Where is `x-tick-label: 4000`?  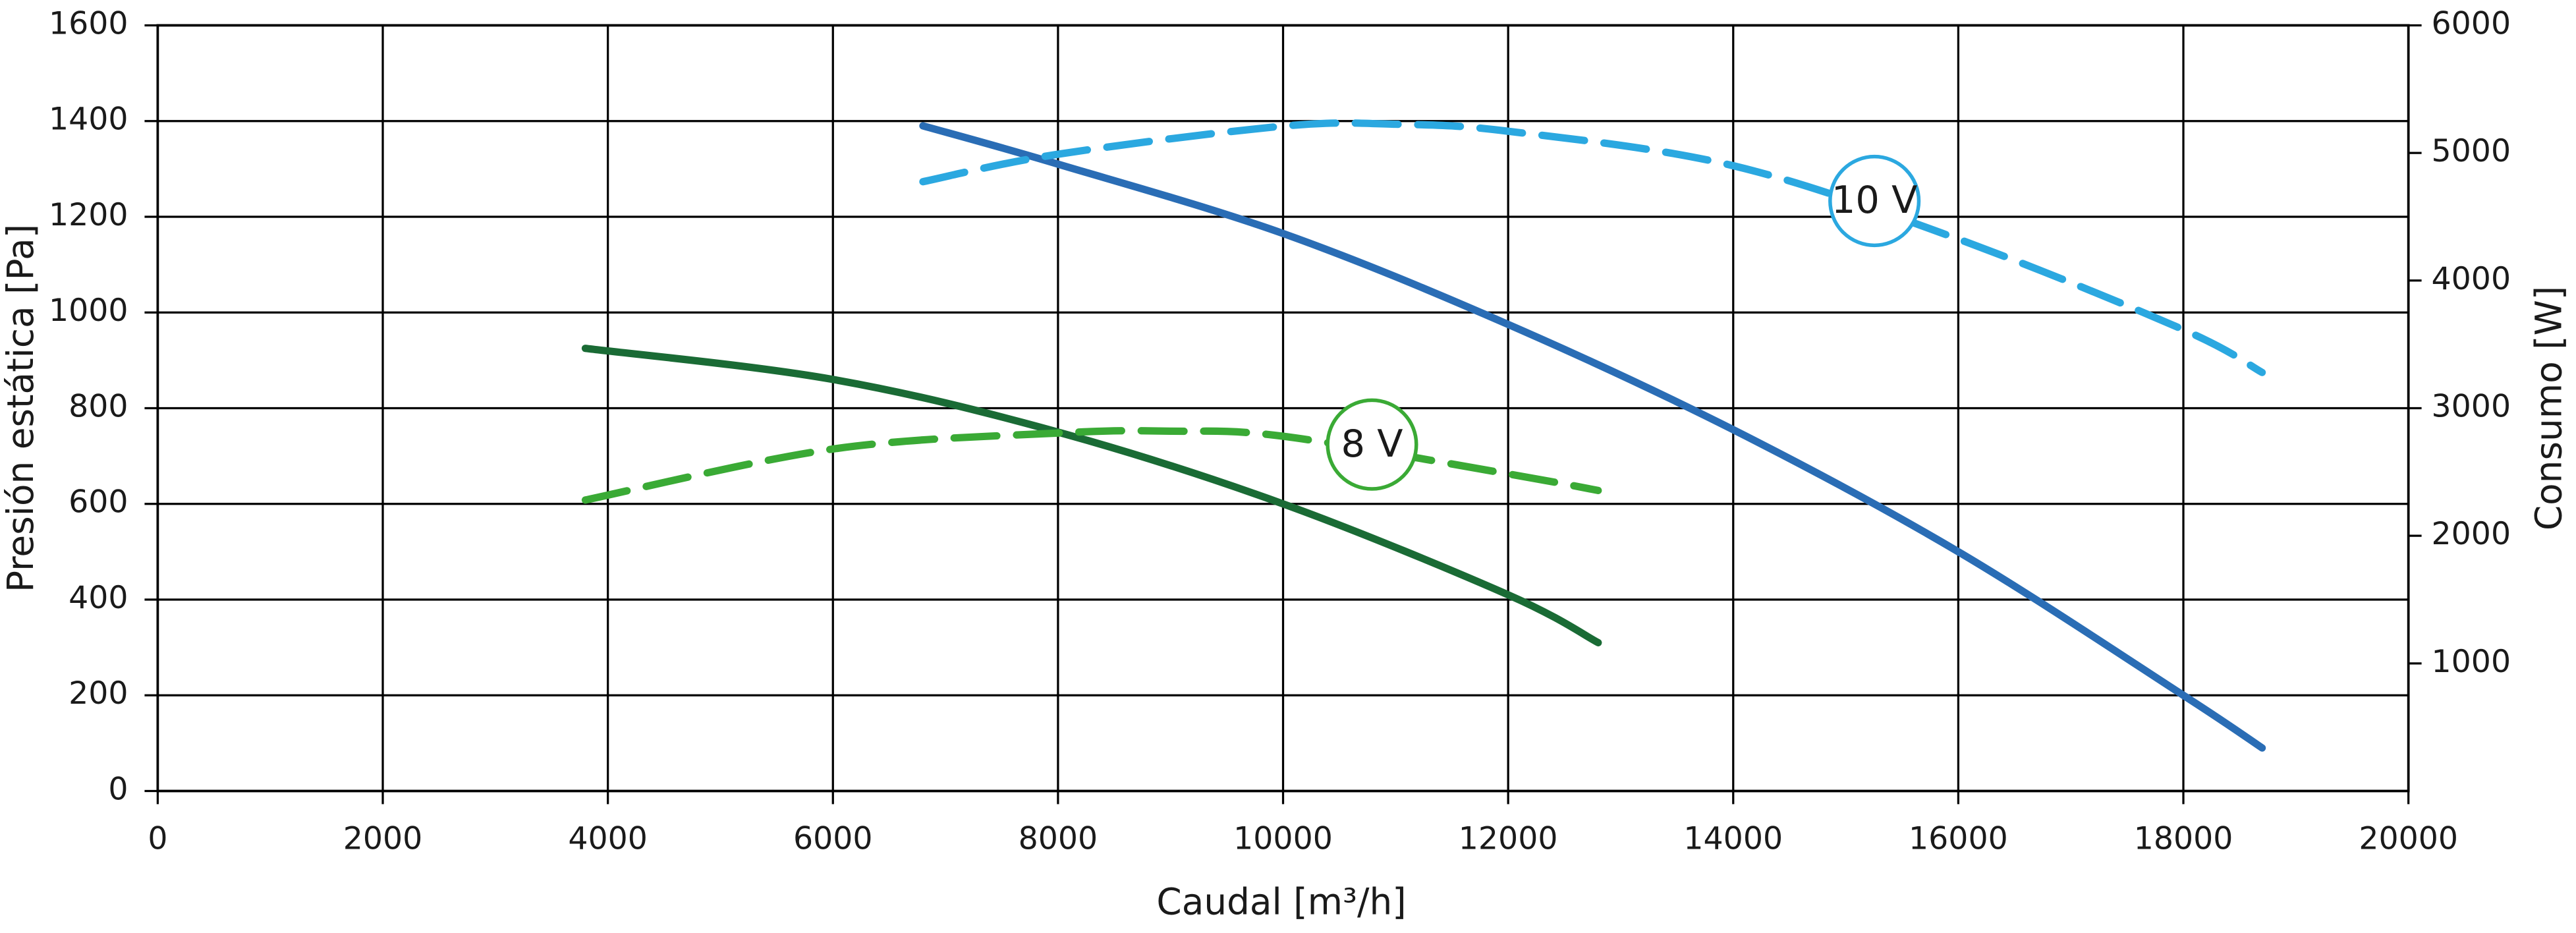
x-tick-label: 4000 is located at coordinates (608, 838).